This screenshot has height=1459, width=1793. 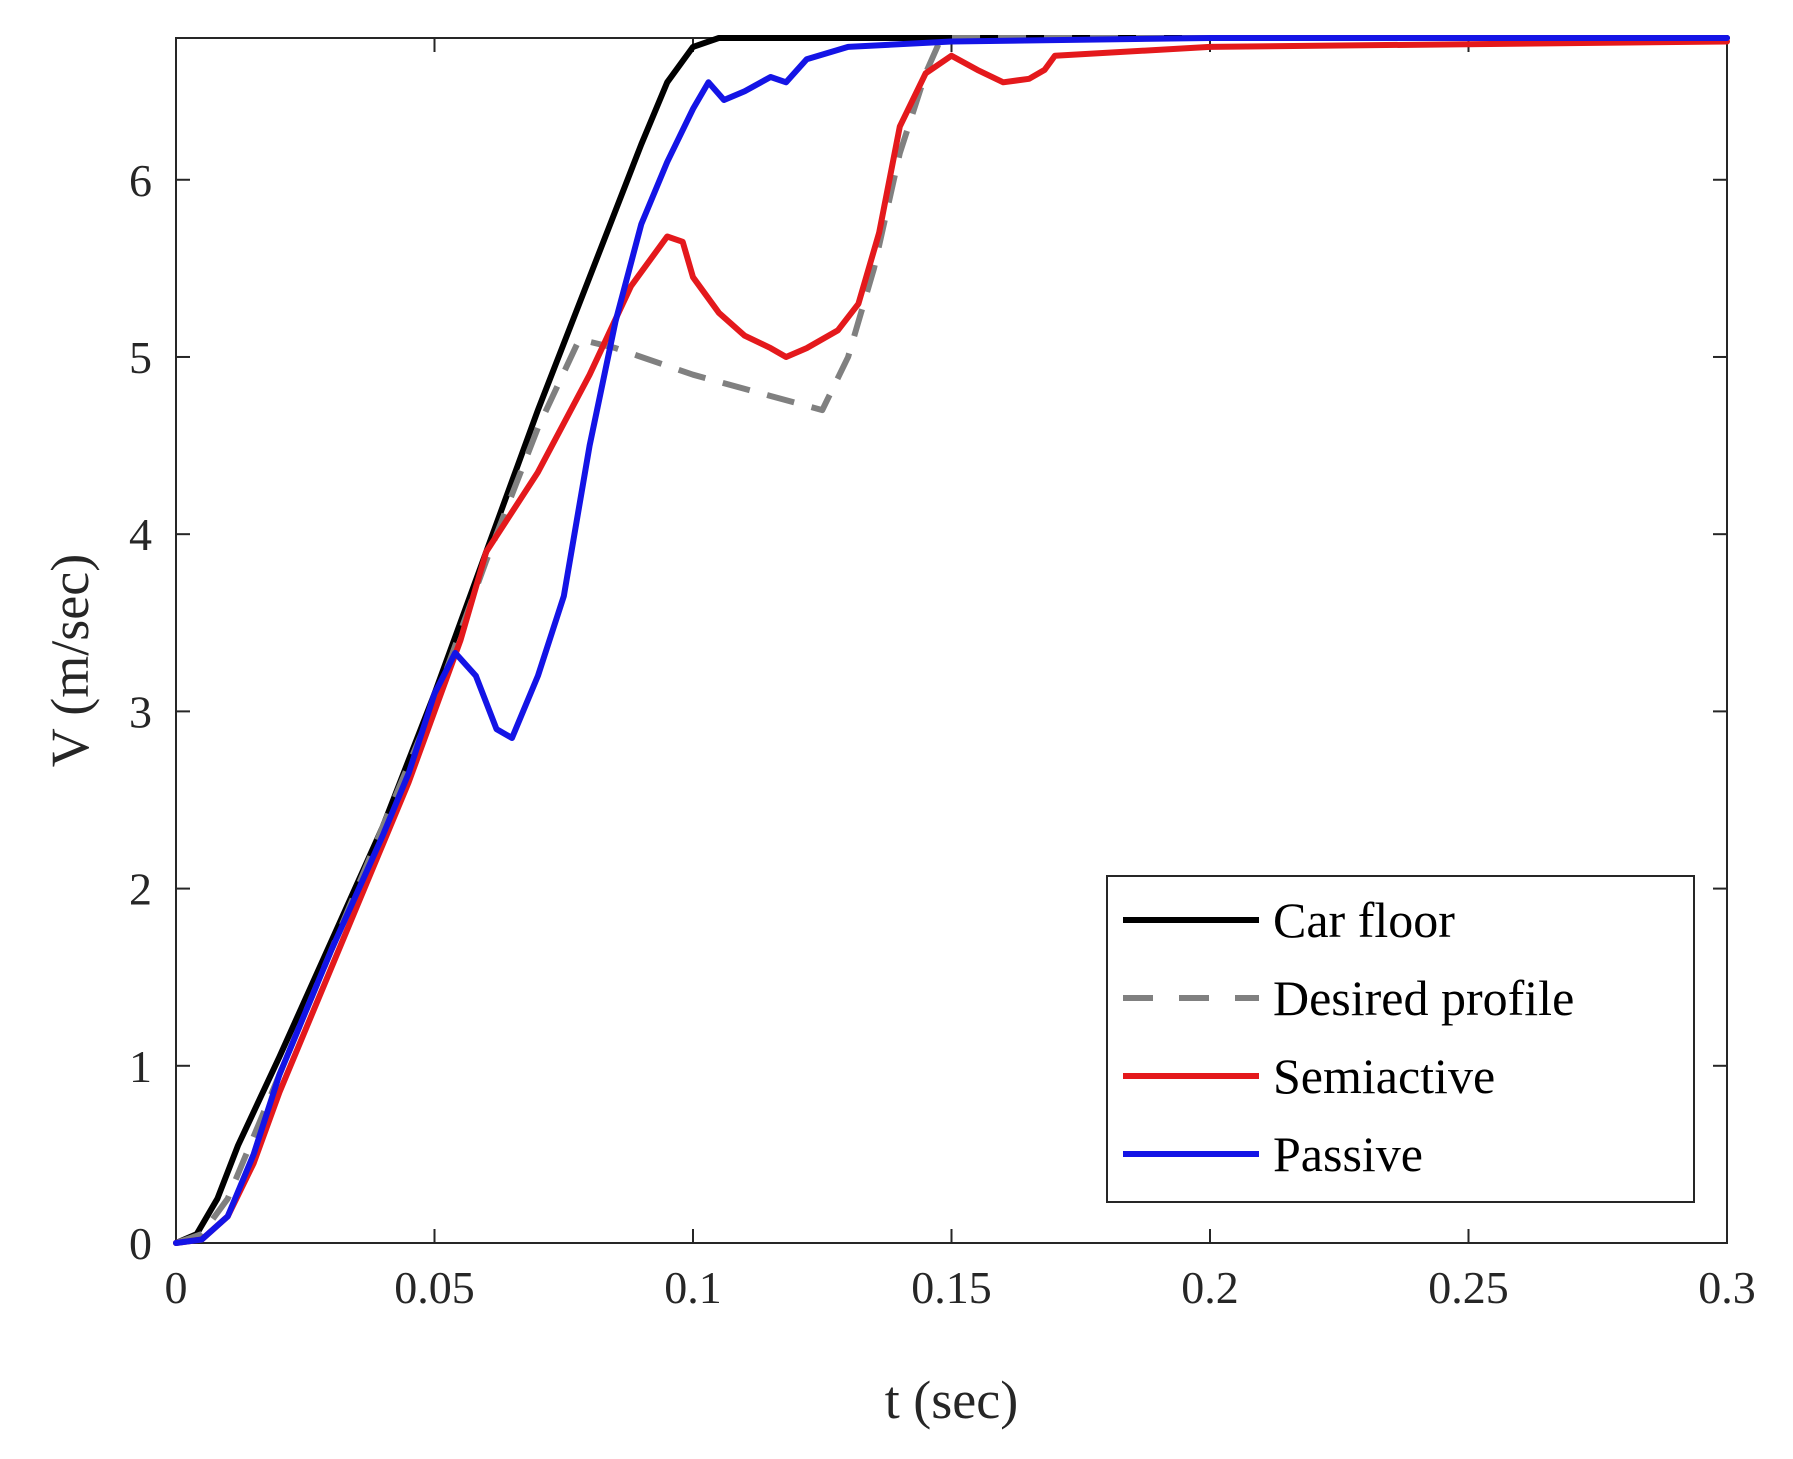 I want to click on y-tick-label: 3, so click(x=140, y=711).